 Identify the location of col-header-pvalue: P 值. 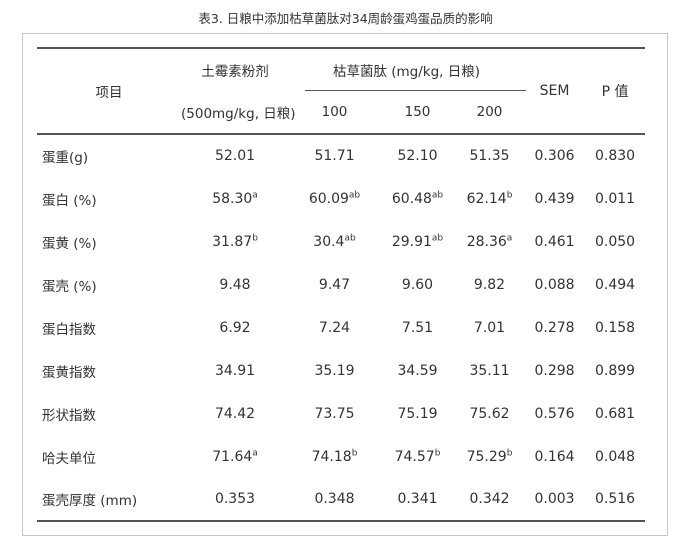
(615, 92).